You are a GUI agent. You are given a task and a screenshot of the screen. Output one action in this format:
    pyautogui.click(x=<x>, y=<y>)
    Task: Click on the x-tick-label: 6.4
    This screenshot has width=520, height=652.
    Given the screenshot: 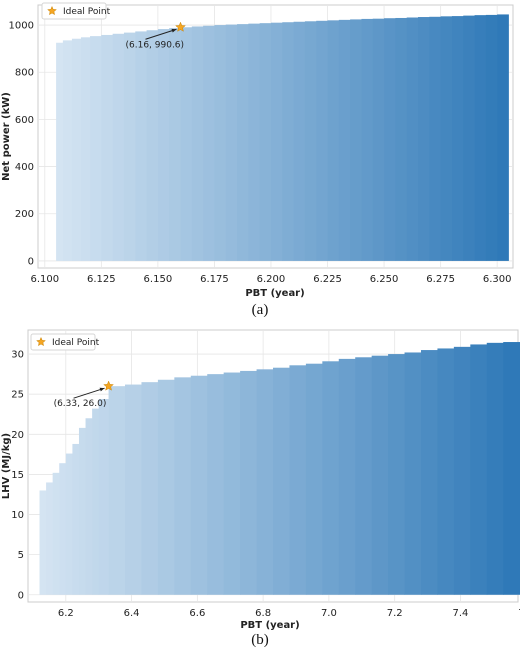 What is the action you would take?
    pyautogui.click(x=132, y=613)
    